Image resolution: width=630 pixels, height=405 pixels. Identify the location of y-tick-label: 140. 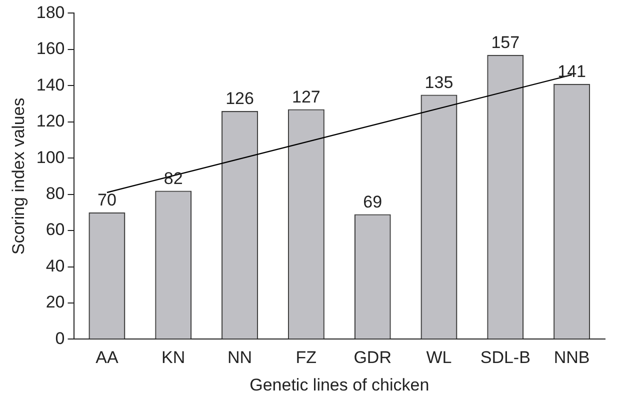
(50, 84).